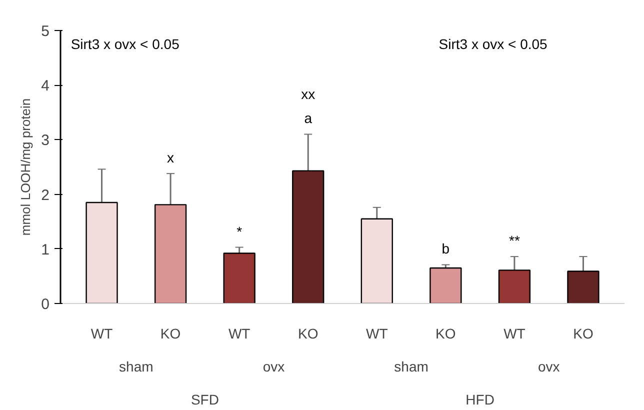  I want to click on annotation: b, so click(446, 248).